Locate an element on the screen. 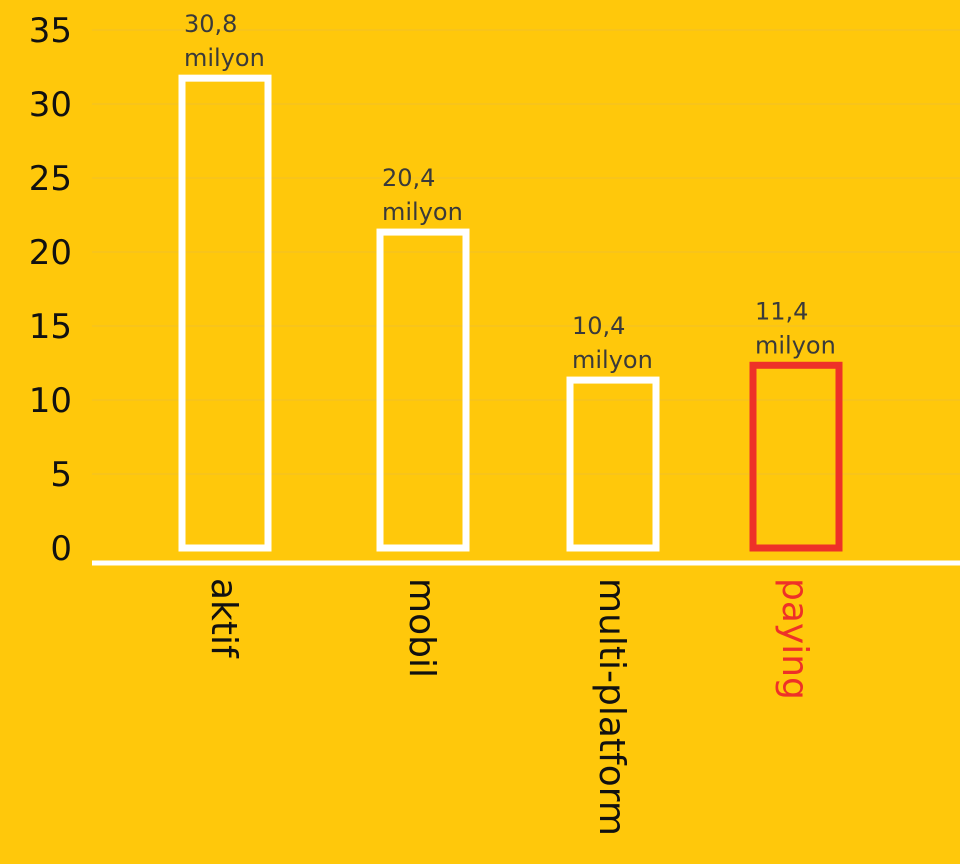 The image size is (960, 864). bar-mobil is located at coordinates (423, 390).